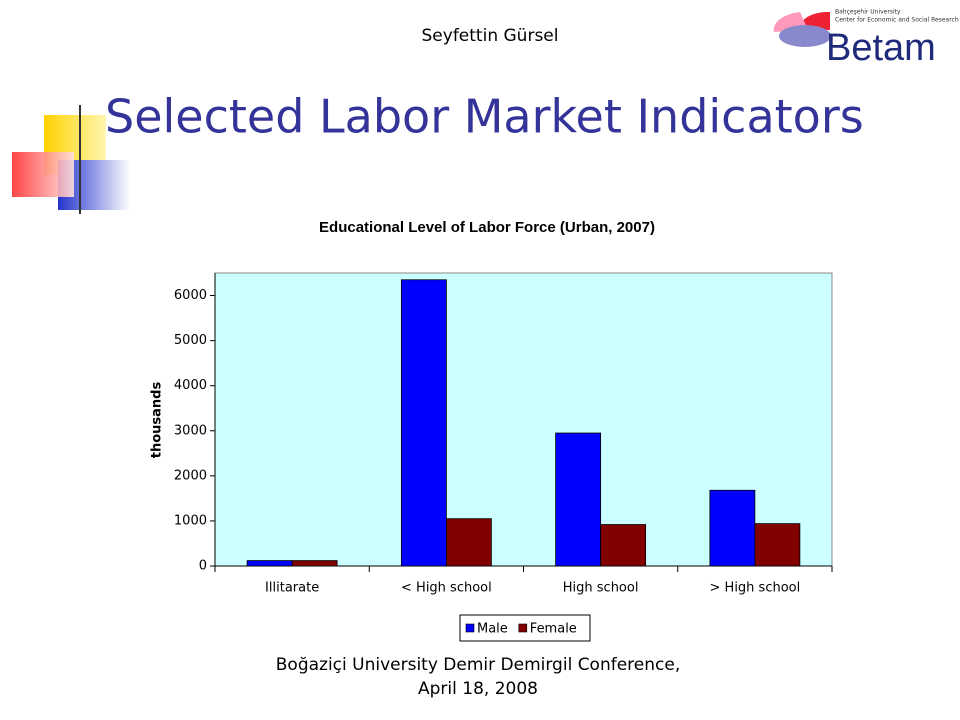 The image size is (960, 720). What do you see at coordinates (190, 430) in the screenshot?
I see `y-tick-label: 3000` at bounding box center [190, 430].